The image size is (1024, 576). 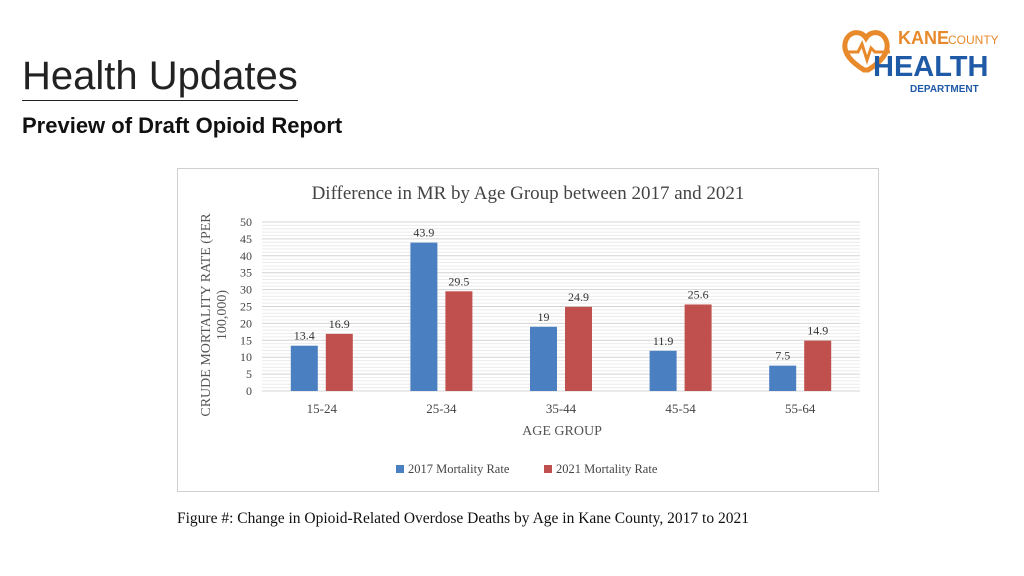 I want to click on data-label: 11.9, so click(x=663, y=341).